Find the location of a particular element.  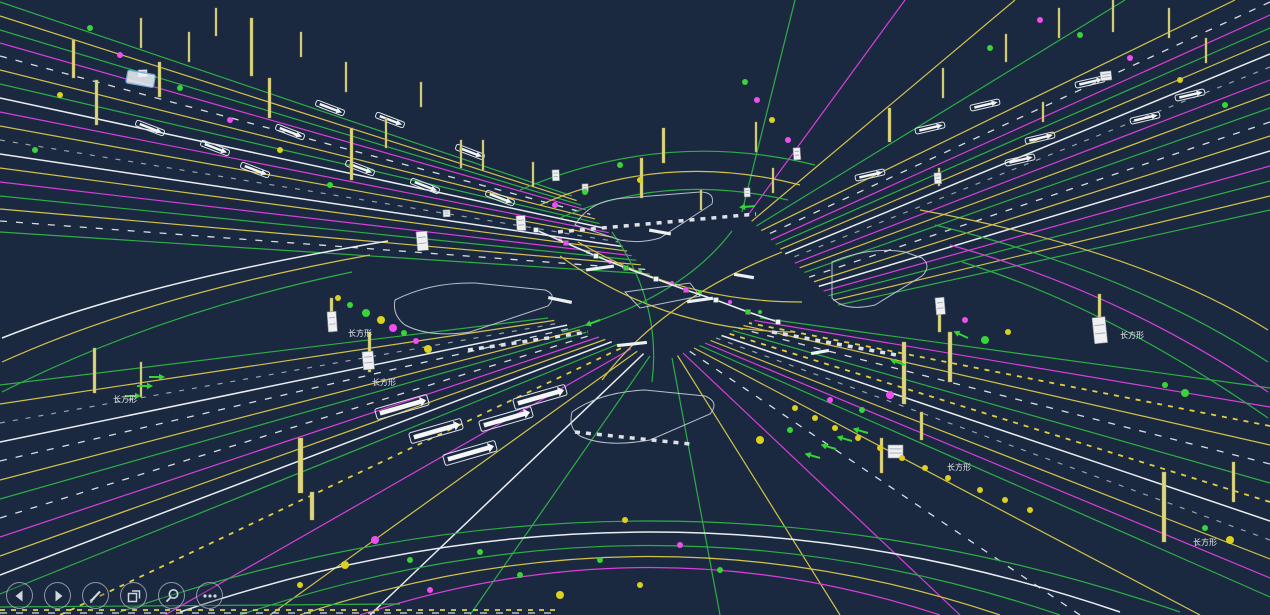

next-button is located at coordinates (57, 595).